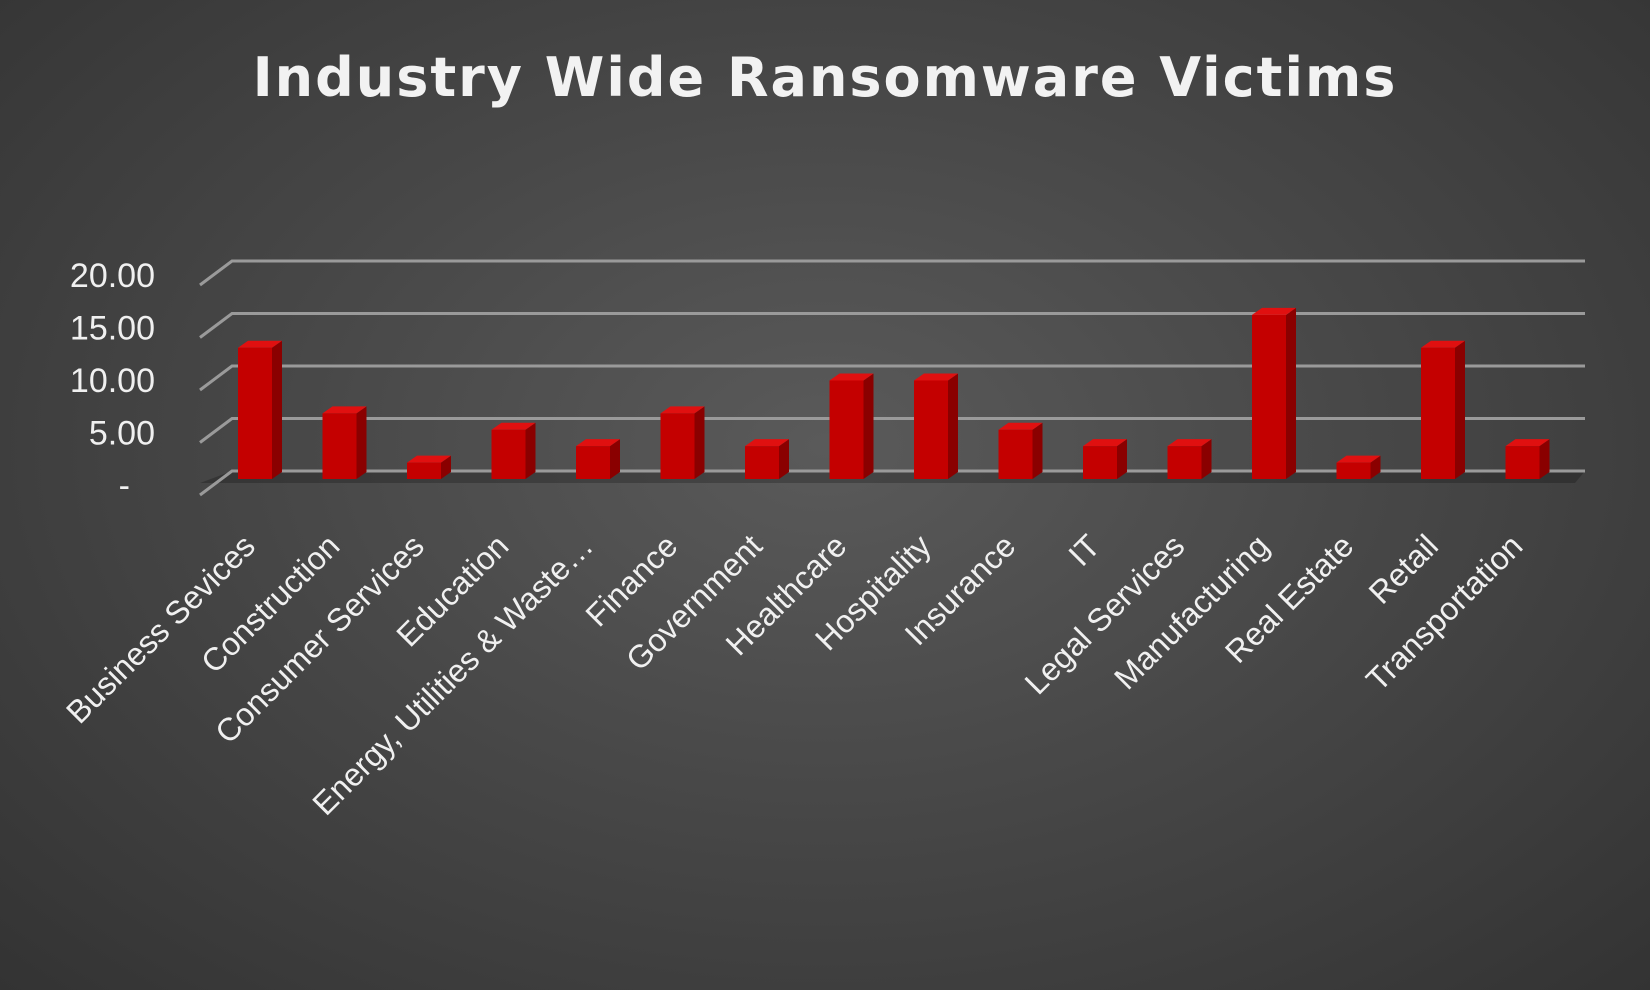 This screenshot has width=1650, height=990. I want to click on chart-floor, so click(892, 477).